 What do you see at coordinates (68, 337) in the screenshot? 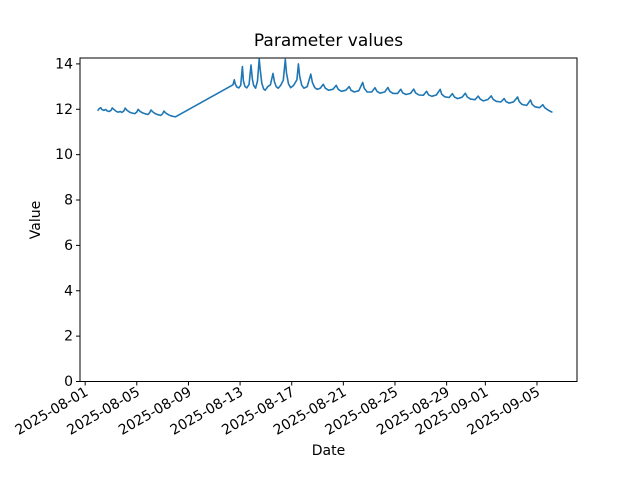
I see `y-tick-label: 2` at bounding box center [68, 337].